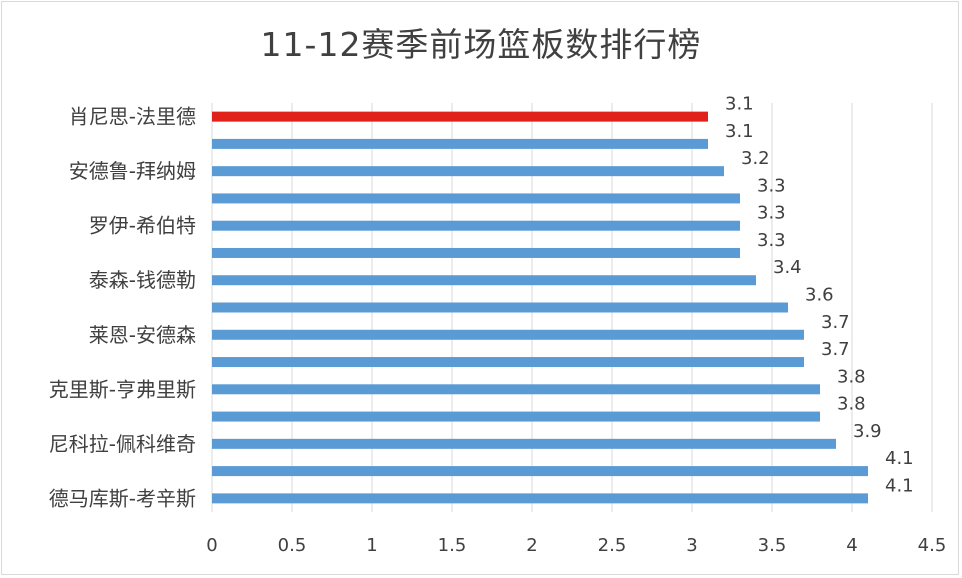 This screenshot has height=578, width=962. What do you see at coordinates (122, 498) in the screenshot?
I see `category-label: 德马库斯-考辛斯` at bounding box center [122, 498].